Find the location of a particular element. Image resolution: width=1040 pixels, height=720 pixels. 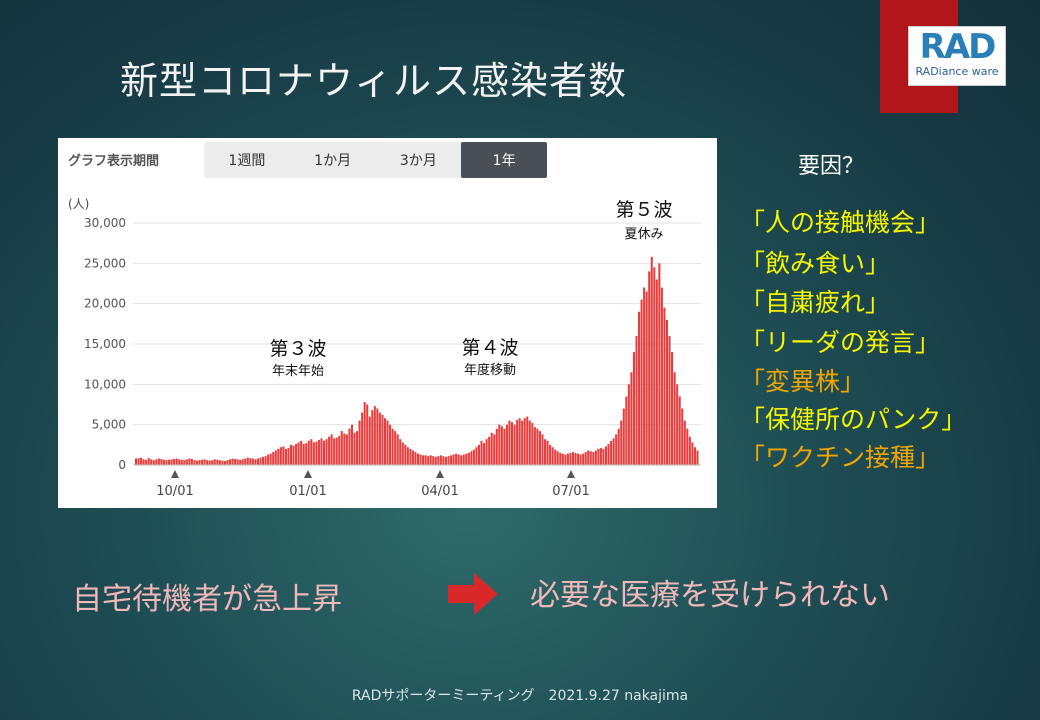

y-tick-label: 0 is located at coordinates (122, 465).